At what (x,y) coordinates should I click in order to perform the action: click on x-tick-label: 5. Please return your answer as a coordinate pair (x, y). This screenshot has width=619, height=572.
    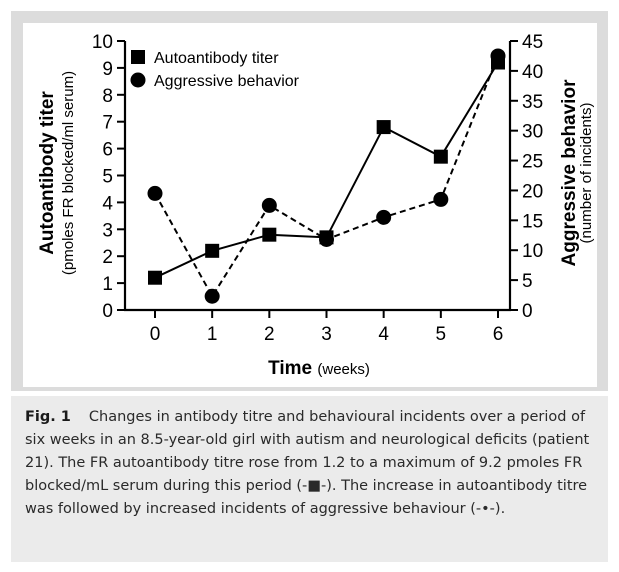
    Looking at the image, I should click on (441, 334).